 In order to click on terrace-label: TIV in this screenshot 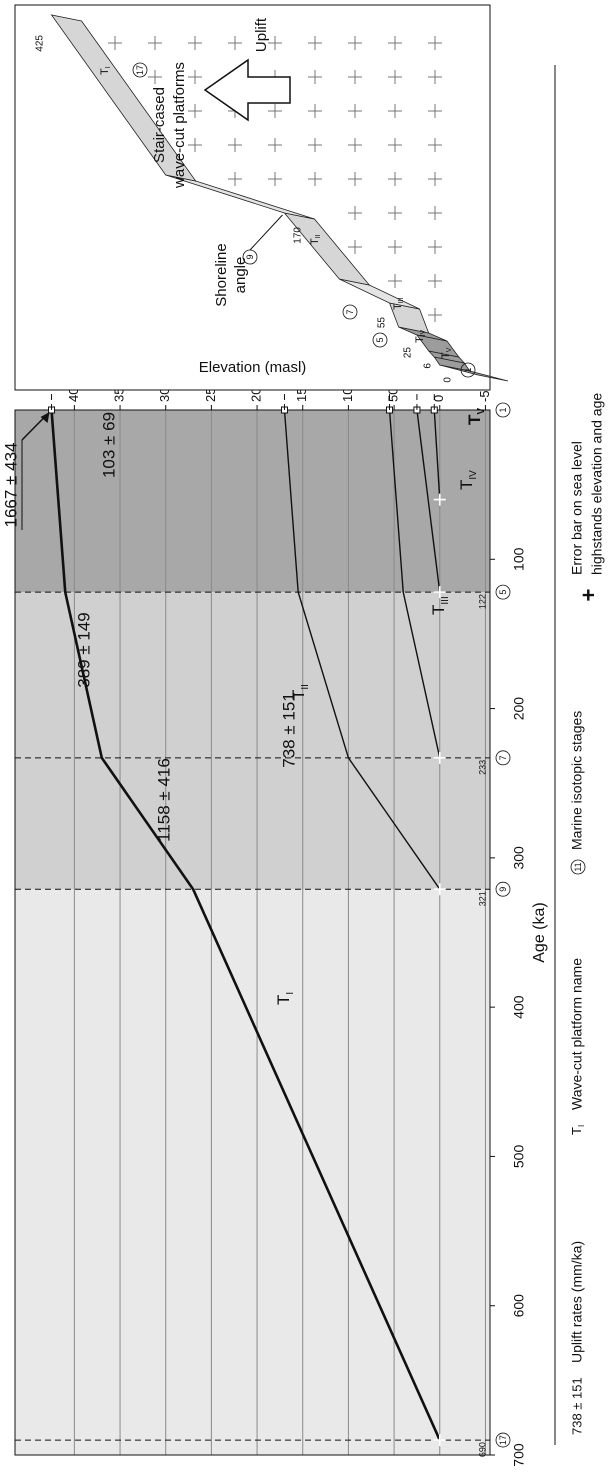, I will do `click(467, 480)`.